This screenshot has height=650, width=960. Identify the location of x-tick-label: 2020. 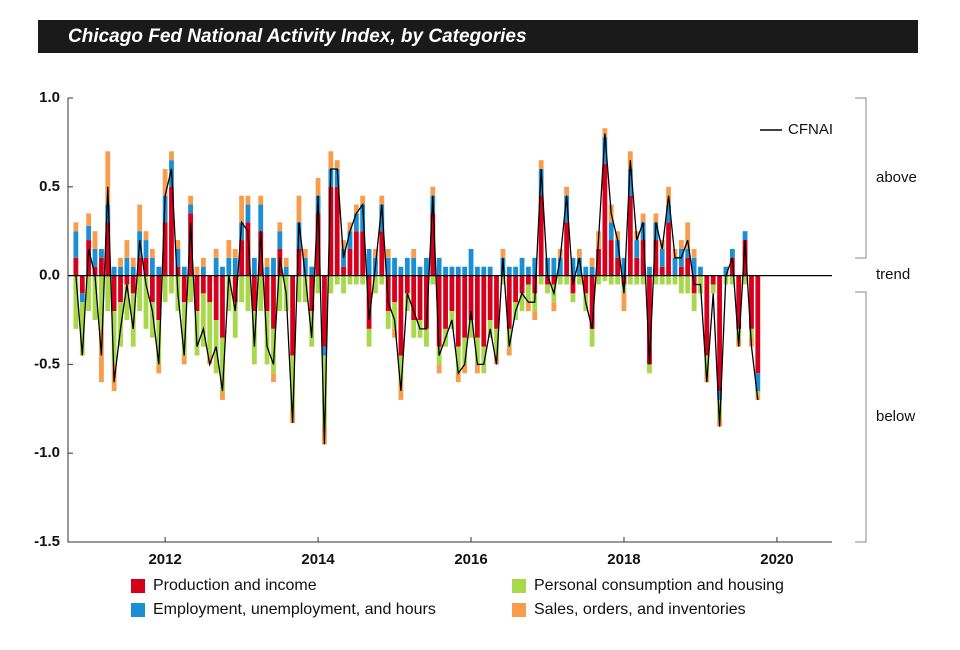
(776, 559).